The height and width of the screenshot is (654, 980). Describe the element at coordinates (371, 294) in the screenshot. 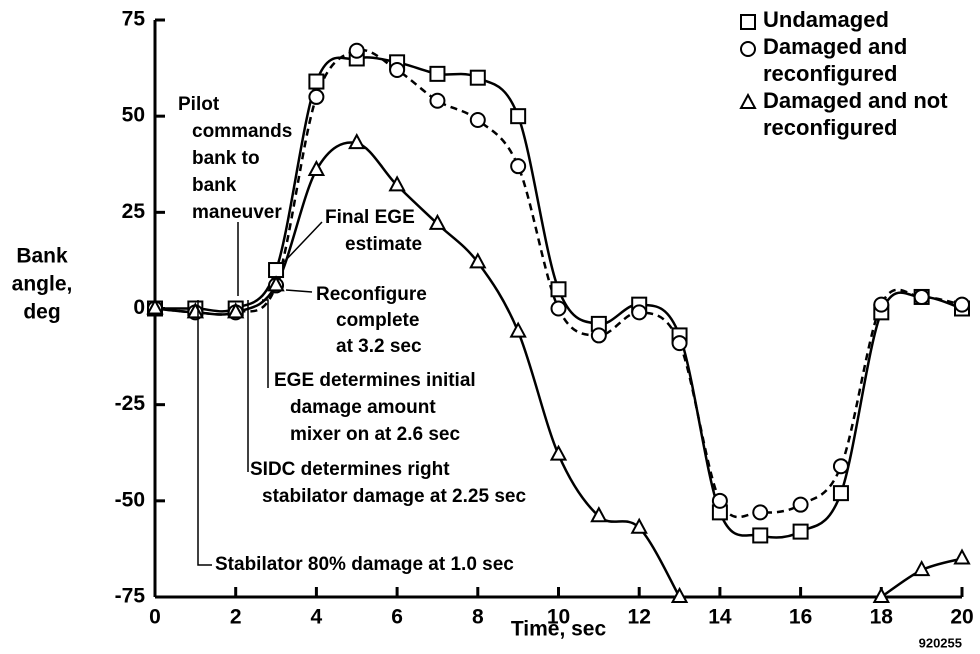

I see `annotation: Reconfigure` at that location.